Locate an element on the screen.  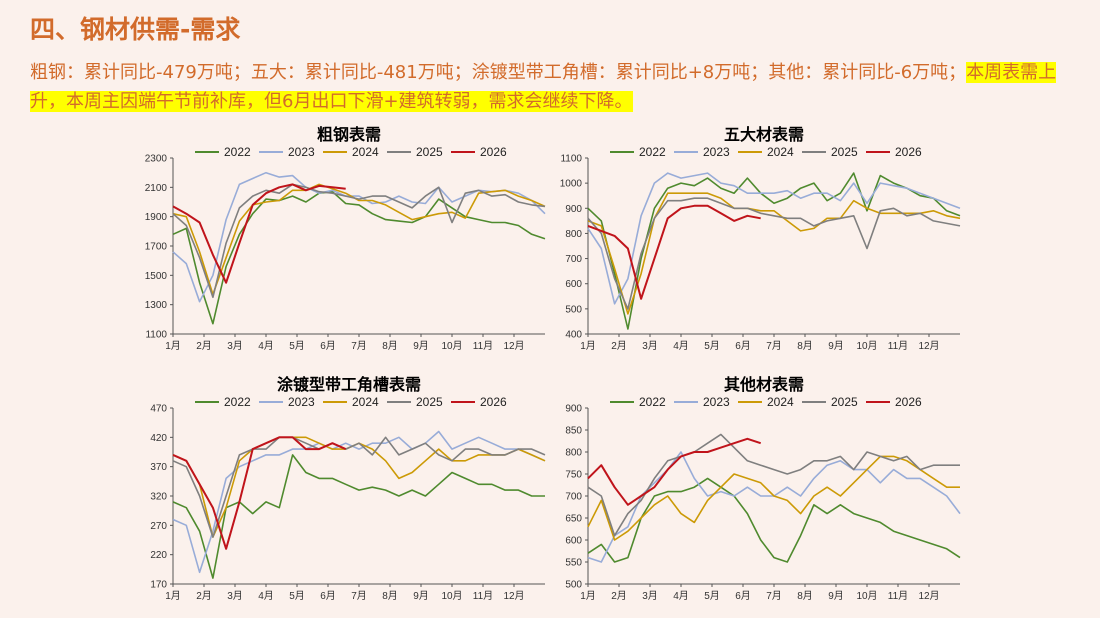
y-tick-label: 470 is located at coordinates (158, 409).